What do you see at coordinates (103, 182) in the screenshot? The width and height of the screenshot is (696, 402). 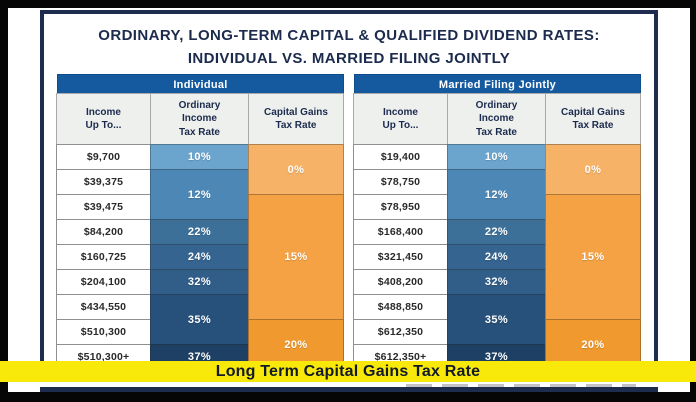 I see `income-cell: $39,375` at bounding box center [103, 182].